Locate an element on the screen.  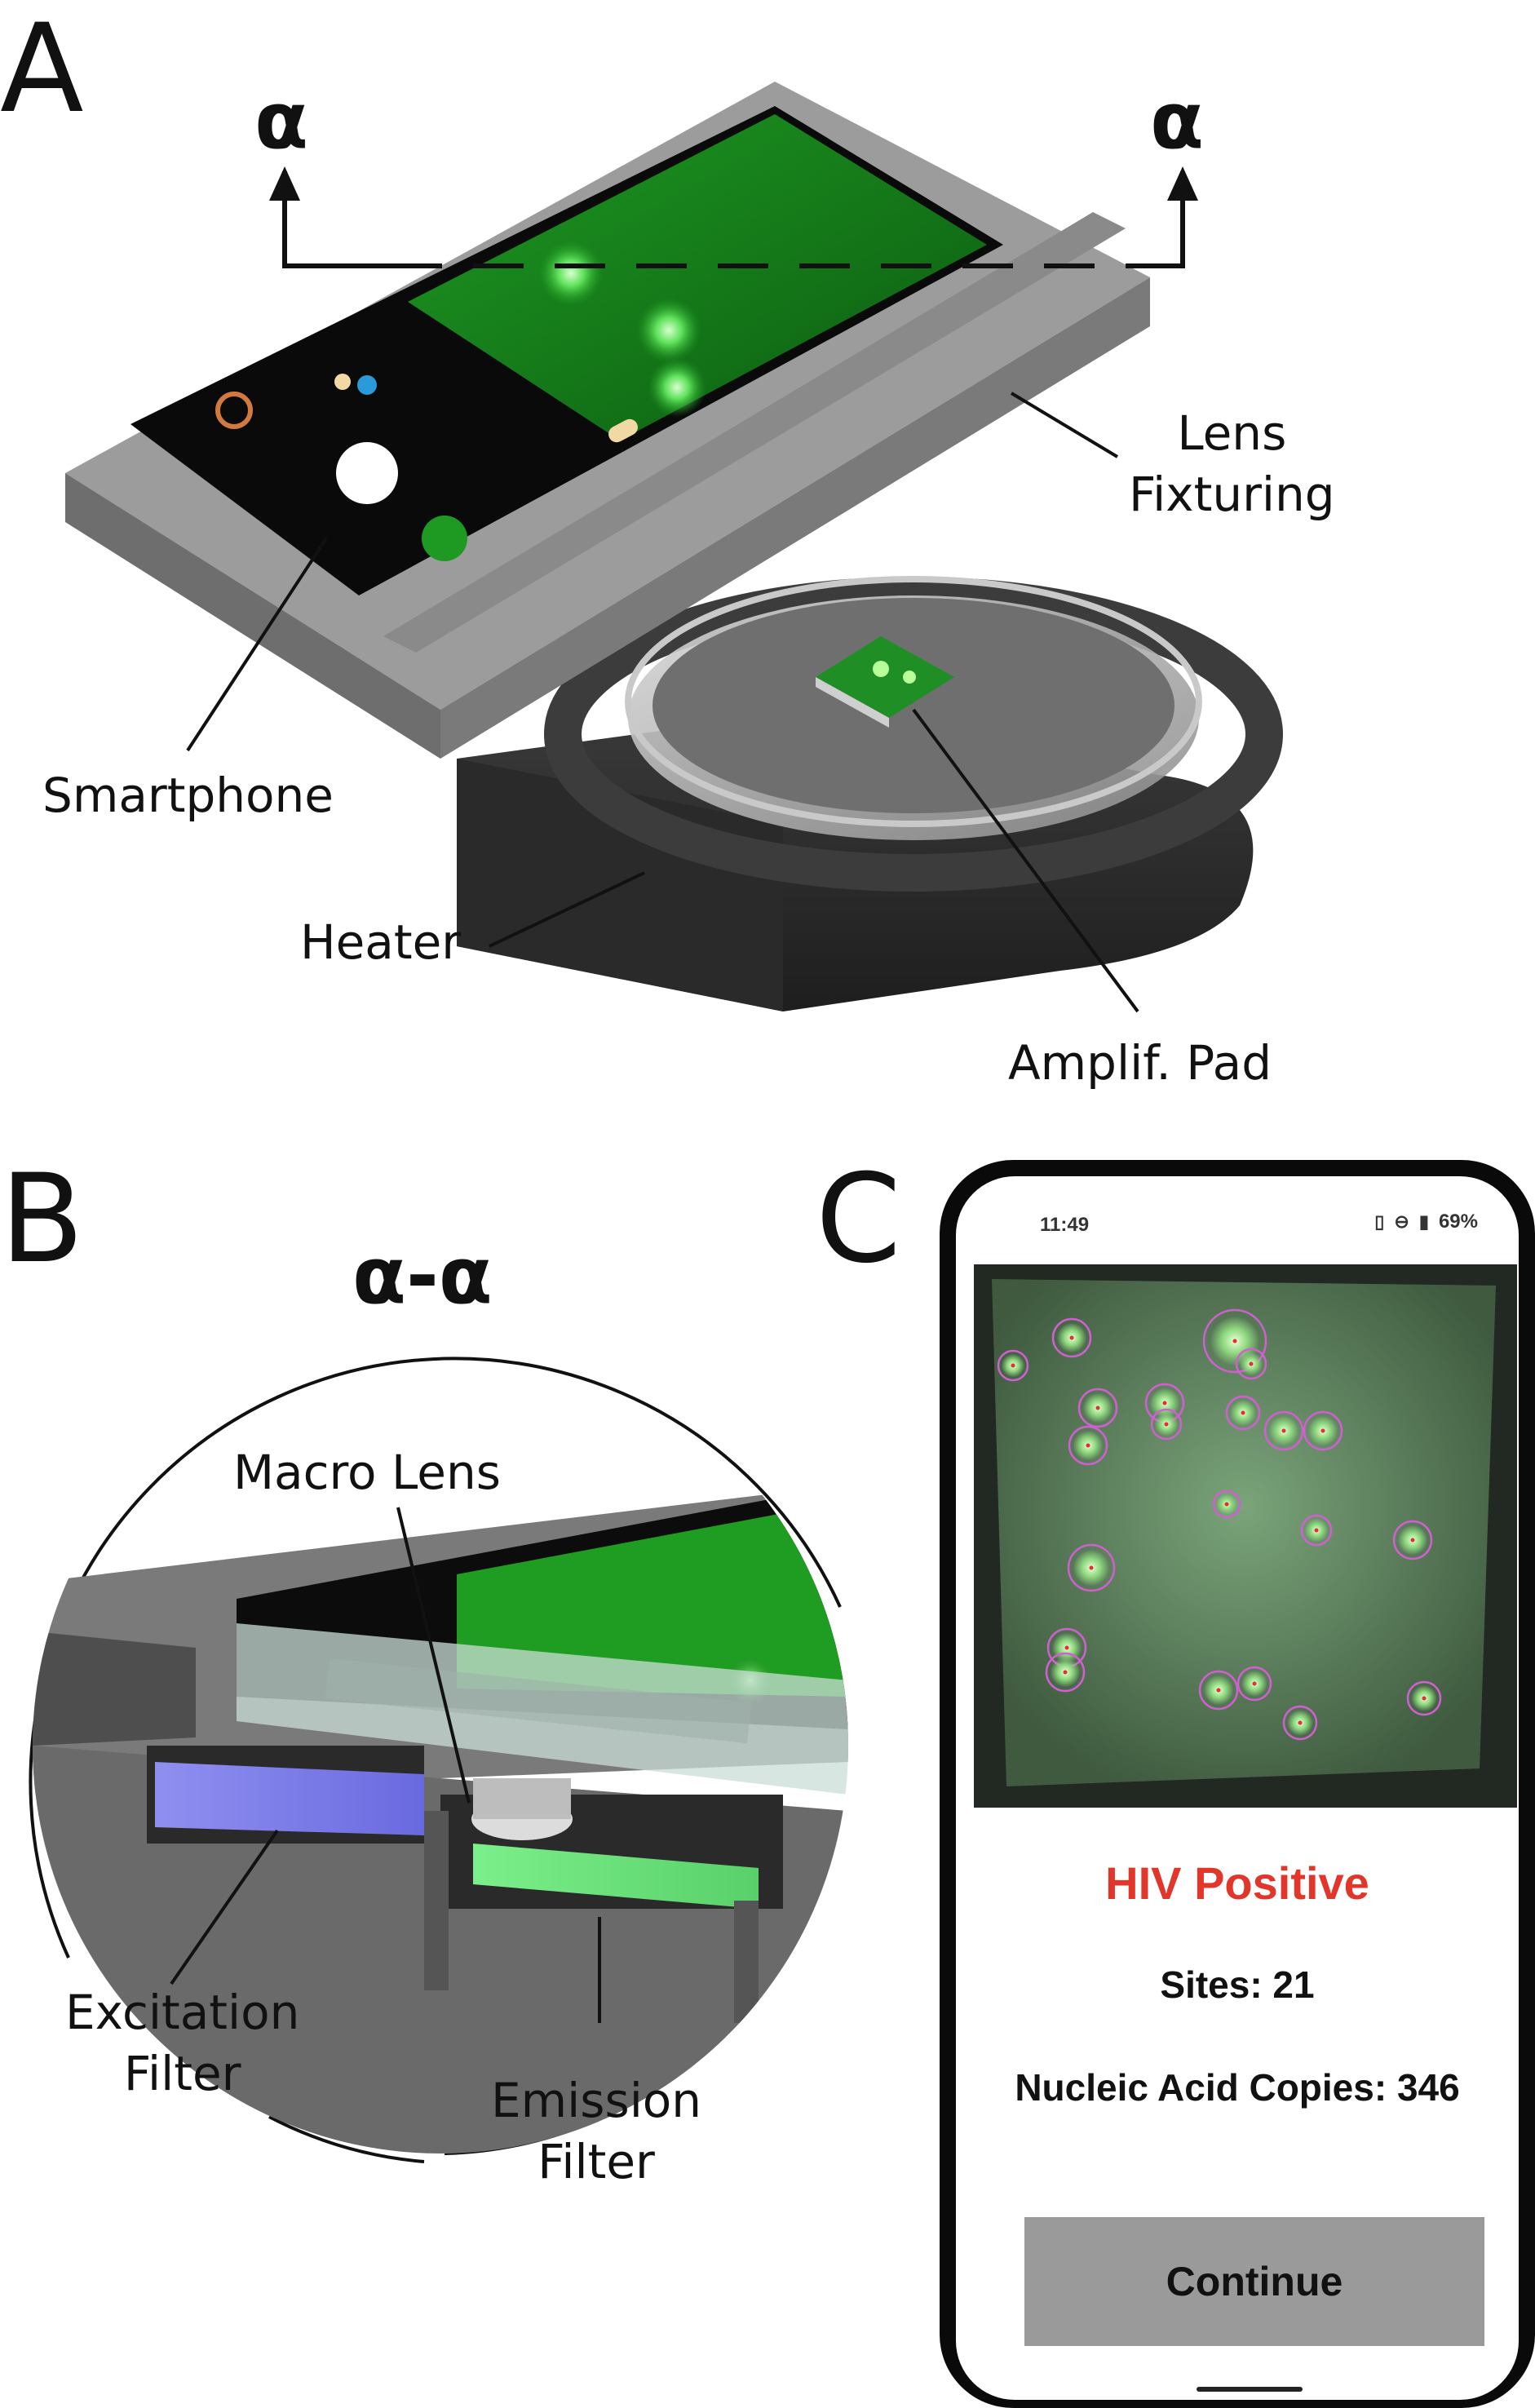
status-time: 11:49 is located at coordinates (1065, 1225).